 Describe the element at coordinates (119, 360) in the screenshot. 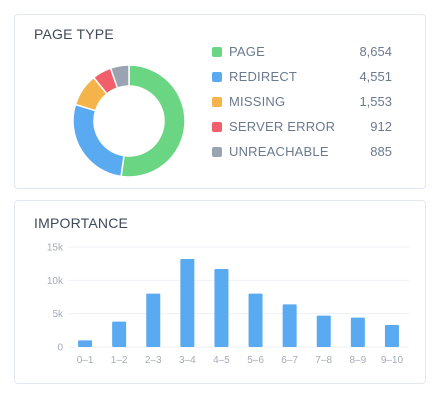

I see `x-tick-label: 1–2` at that location.